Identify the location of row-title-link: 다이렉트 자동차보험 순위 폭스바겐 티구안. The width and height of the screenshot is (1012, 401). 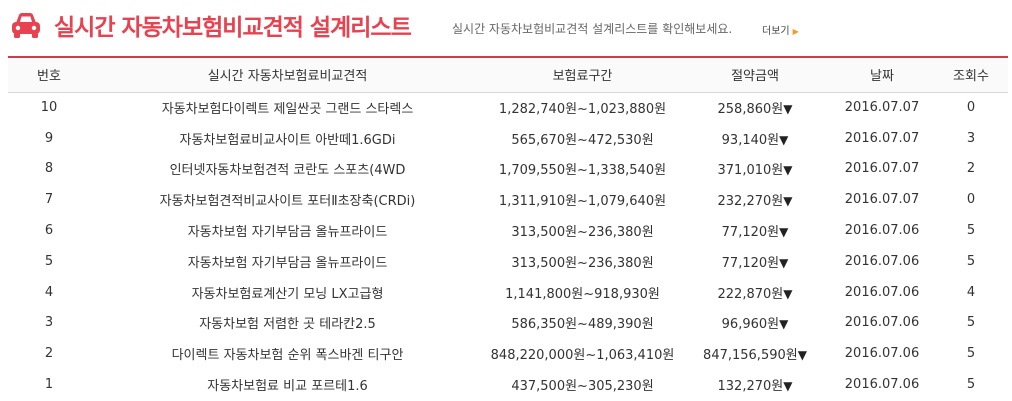
(287, 356).